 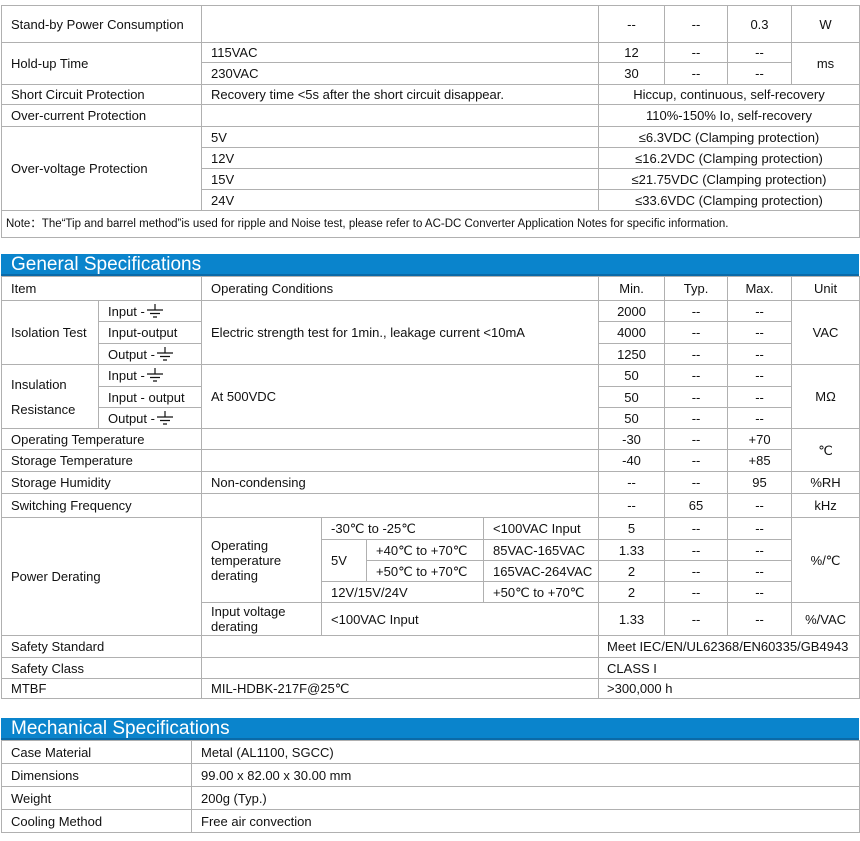 I want to click on table-row: Cooling Method Free air convection, so click(x=430, y=821).